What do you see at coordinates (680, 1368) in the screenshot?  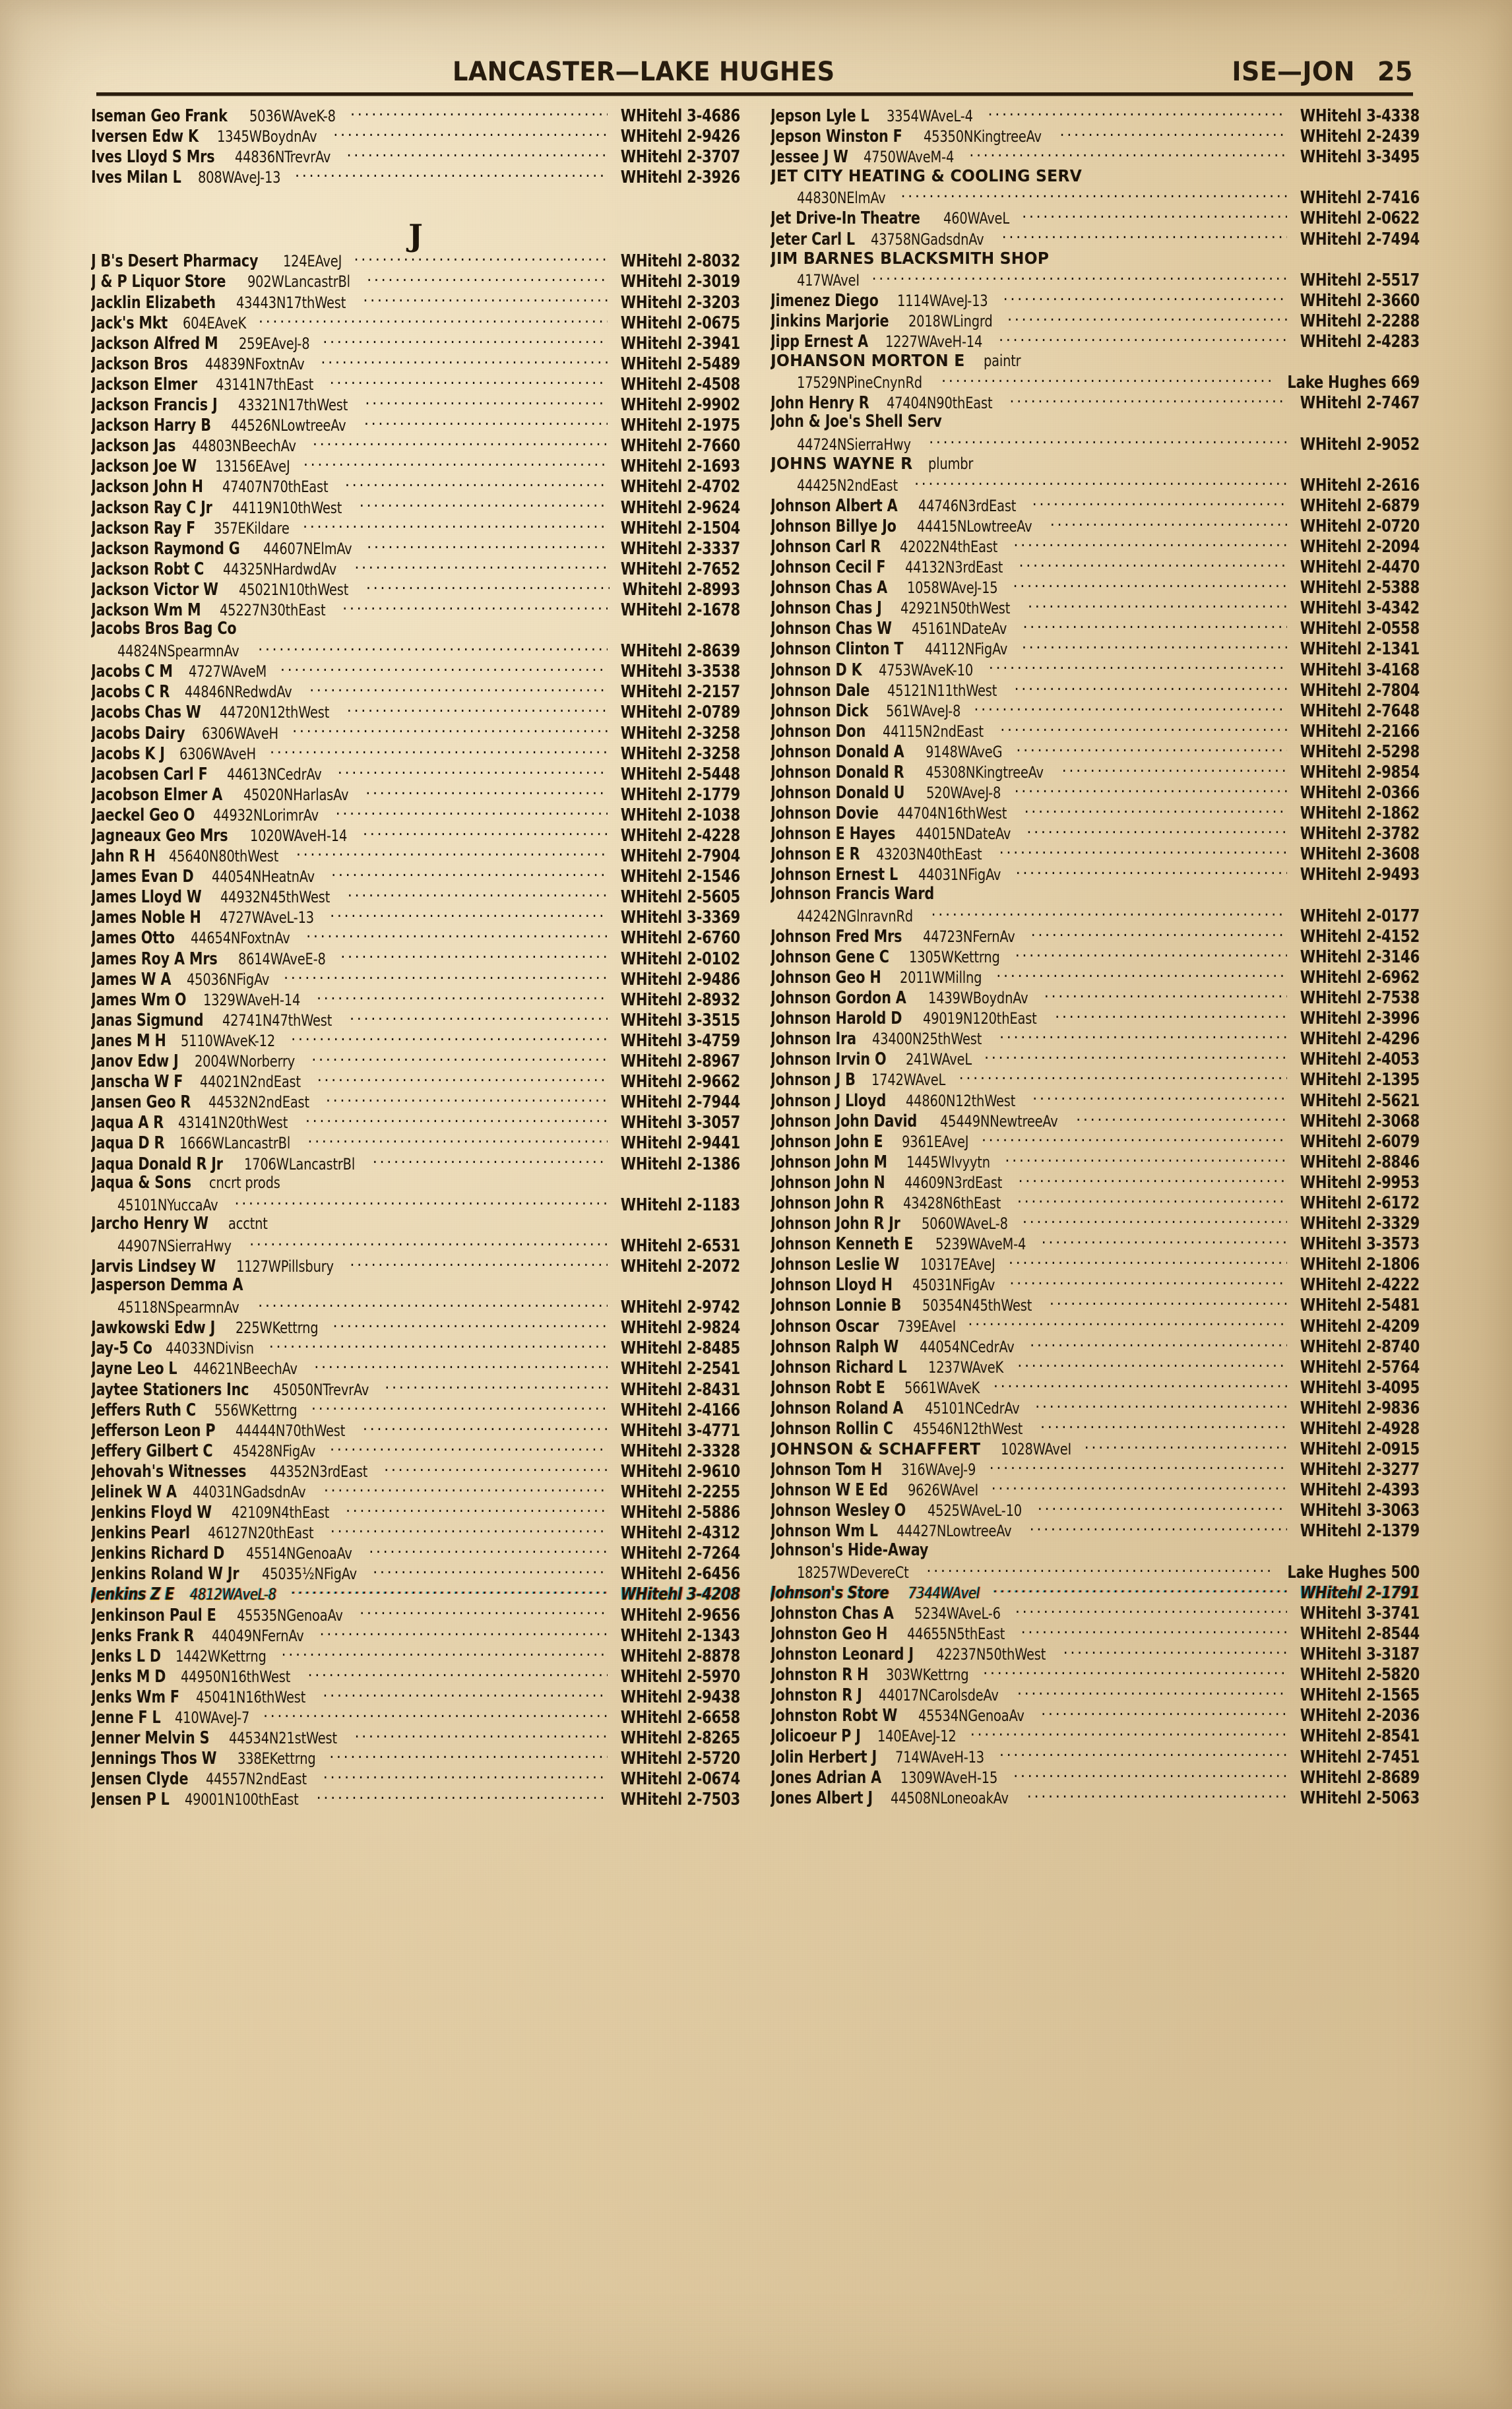 I see `entry-phone: WHitehl 2-2541` at bounding box center [680, 1368].